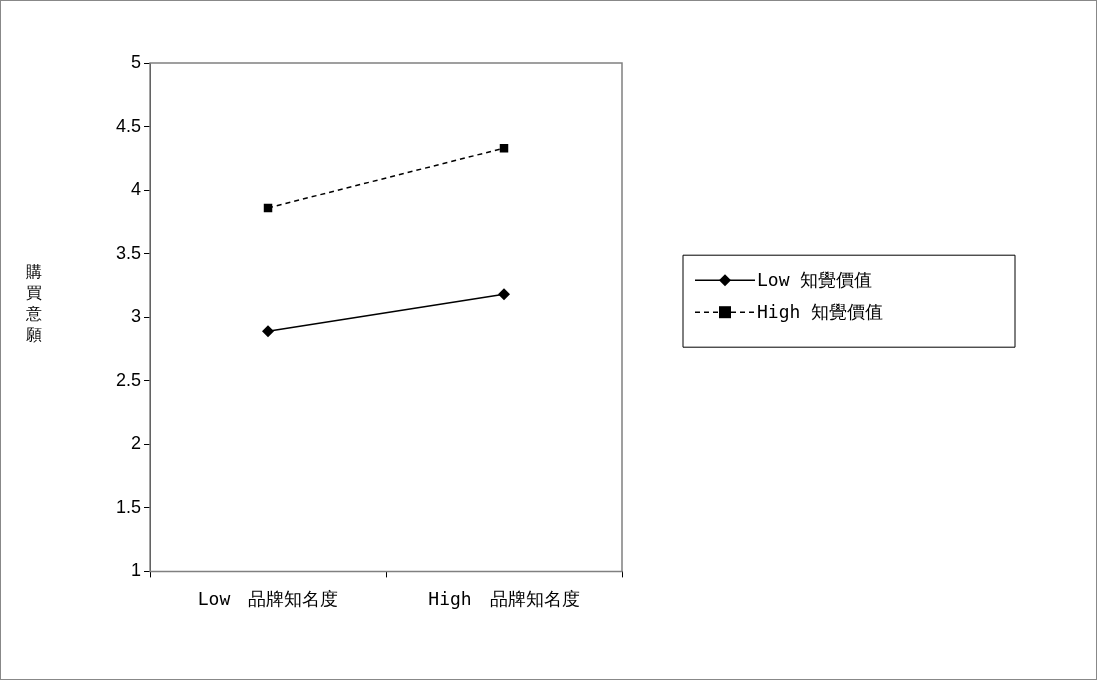 The height and width of the screenshot is (680, 1097). What do you see at coordinates (128, 252) in the screenshot?
I see `y-tick-label: 3.5` at bounding box center [128, 252].